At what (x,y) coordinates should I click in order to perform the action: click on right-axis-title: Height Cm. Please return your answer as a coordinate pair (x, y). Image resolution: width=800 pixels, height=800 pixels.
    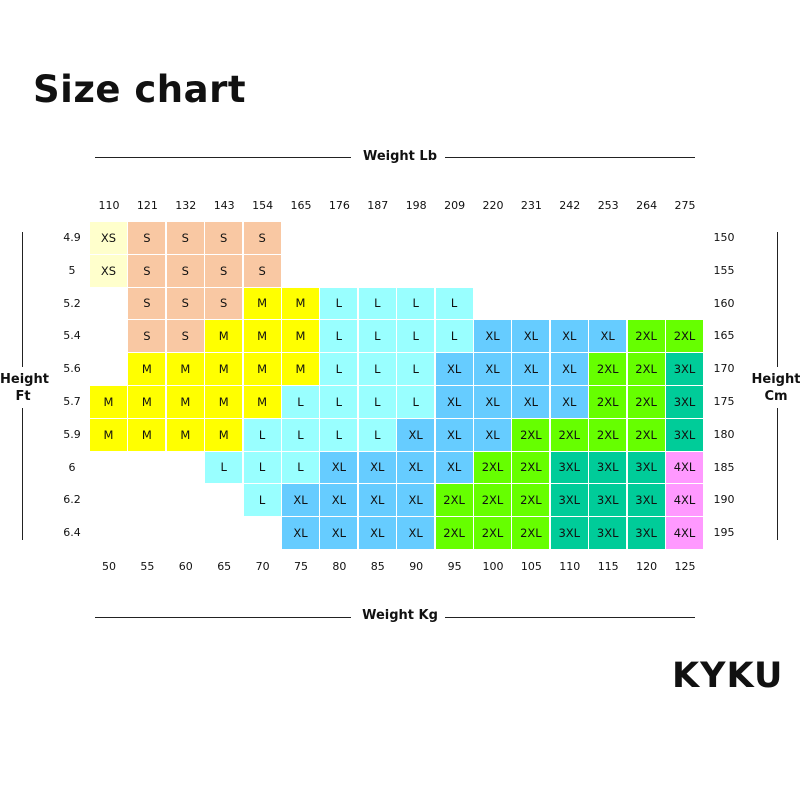
    Looking at the image, I should click on (775, 388).